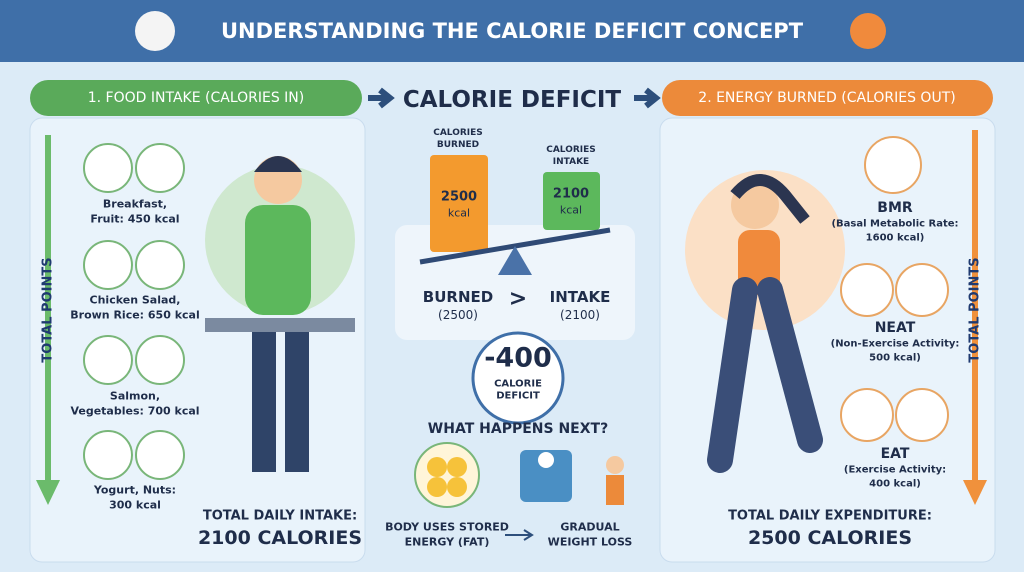 The width and height of the screenshot is (1024, 572). I want to click on meal: 300 kcal, so click(135, 505).